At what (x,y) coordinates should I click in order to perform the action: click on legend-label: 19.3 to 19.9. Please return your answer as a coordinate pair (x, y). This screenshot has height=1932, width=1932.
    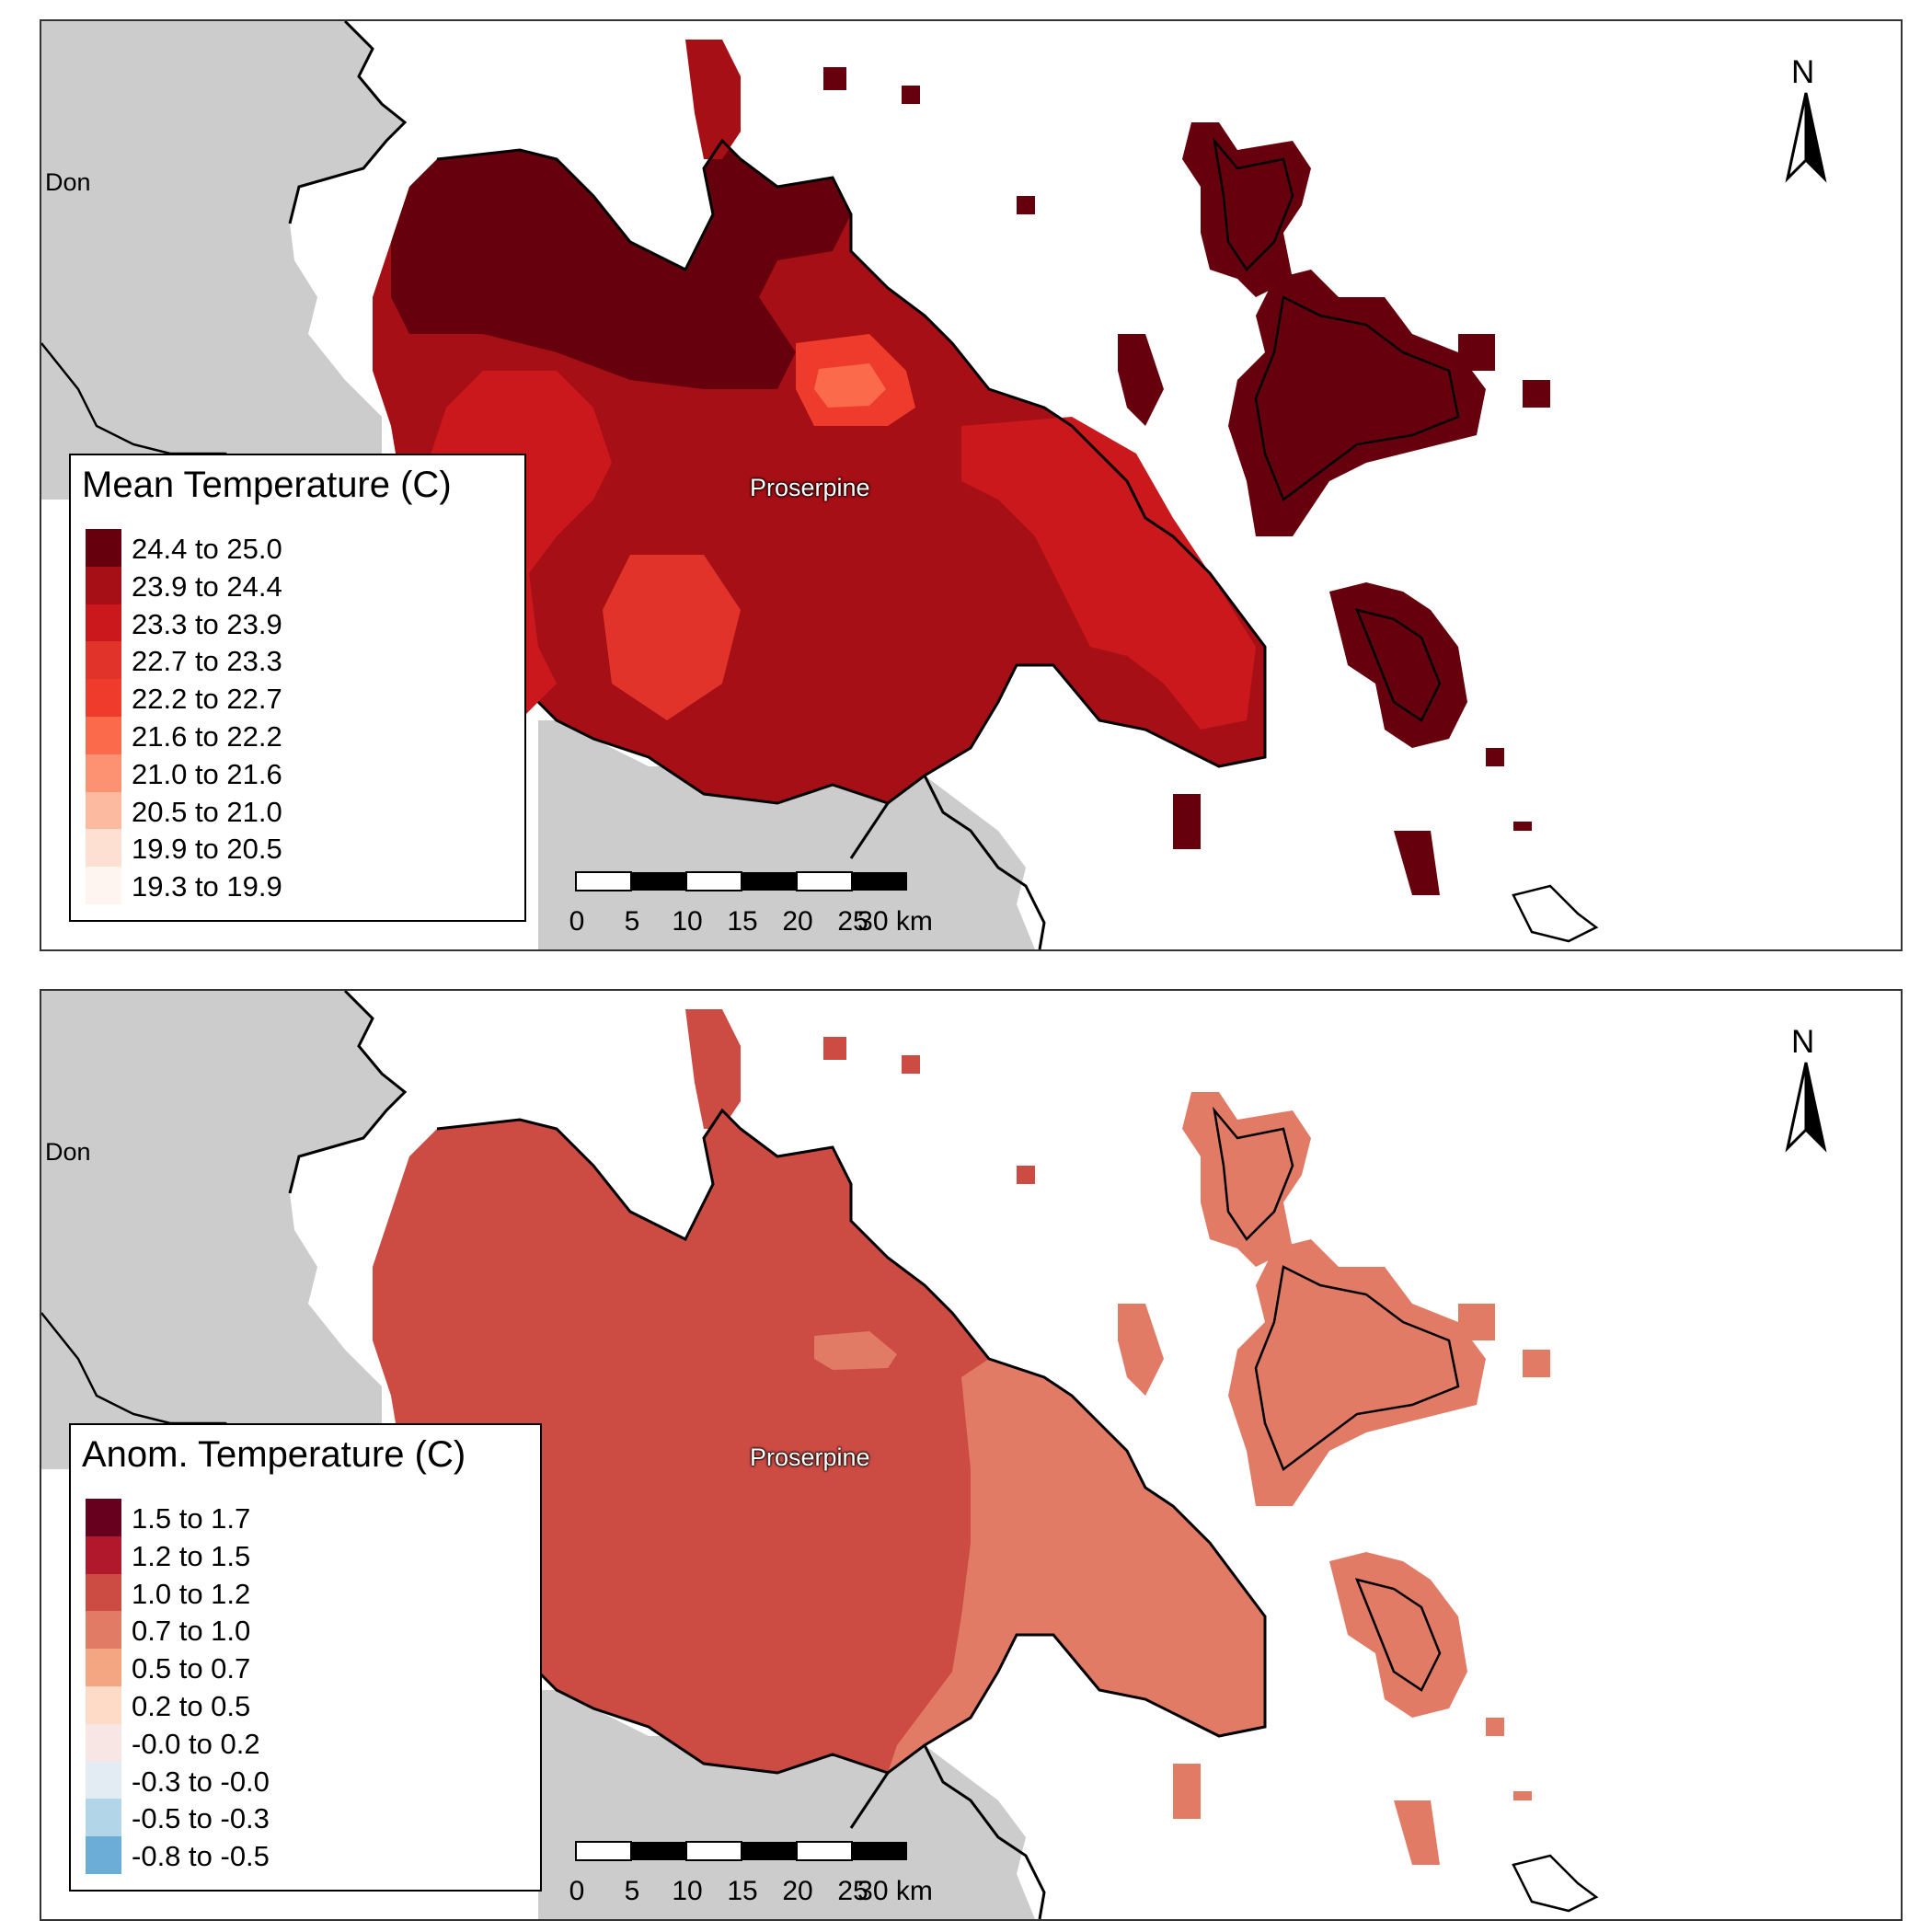
    Looking at the image, I should click on (207, 886).